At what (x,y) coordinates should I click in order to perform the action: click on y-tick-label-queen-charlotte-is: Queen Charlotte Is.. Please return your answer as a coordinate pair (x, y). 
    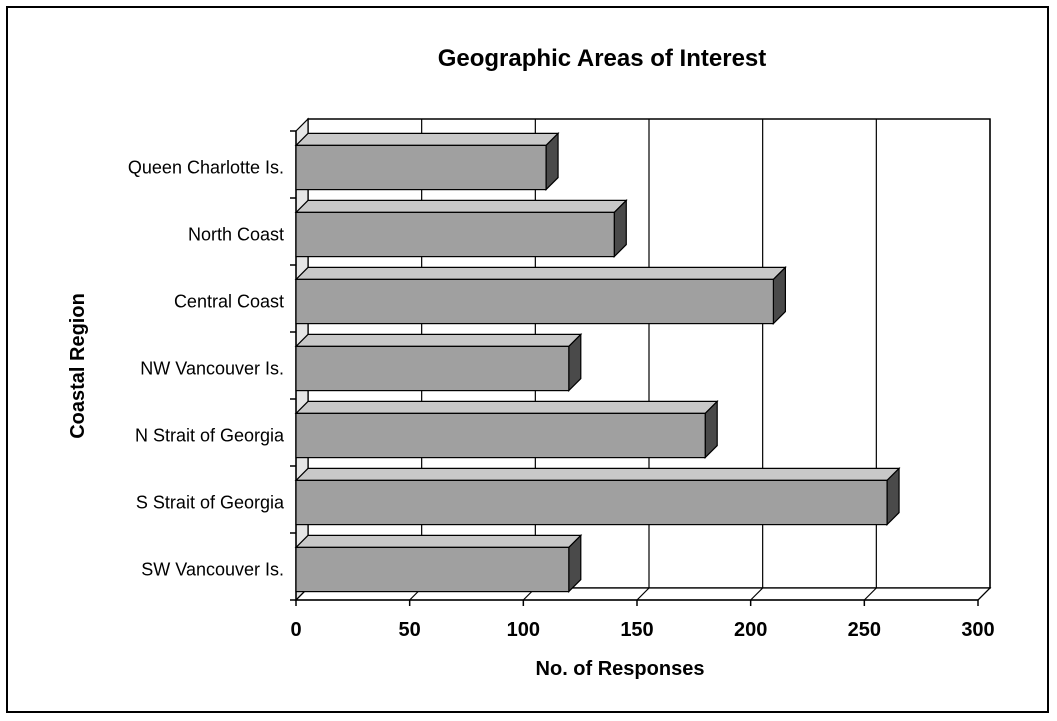
    Looking at the image, I should click on (206, 168).